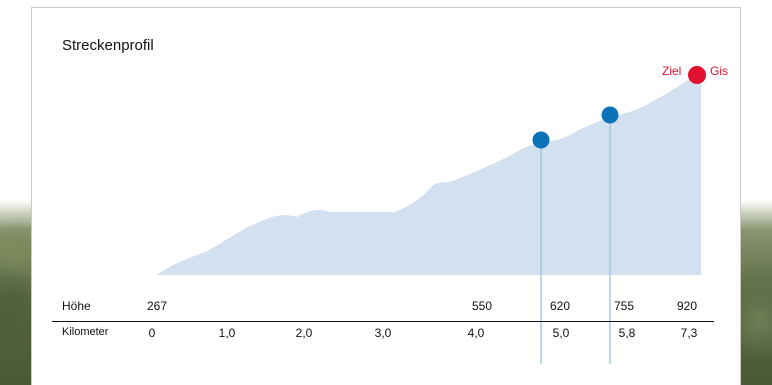  I want to click on kilometer-value: 5,8, so click(627, 333).